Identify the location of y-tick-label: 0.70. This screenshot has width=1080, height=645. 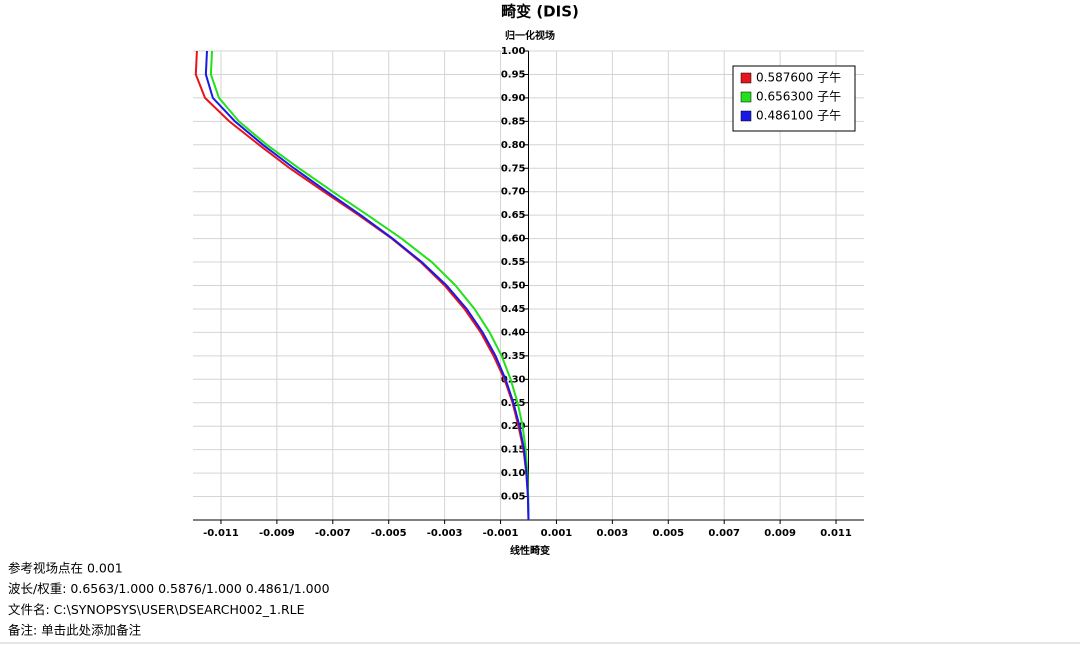
(513, 192).